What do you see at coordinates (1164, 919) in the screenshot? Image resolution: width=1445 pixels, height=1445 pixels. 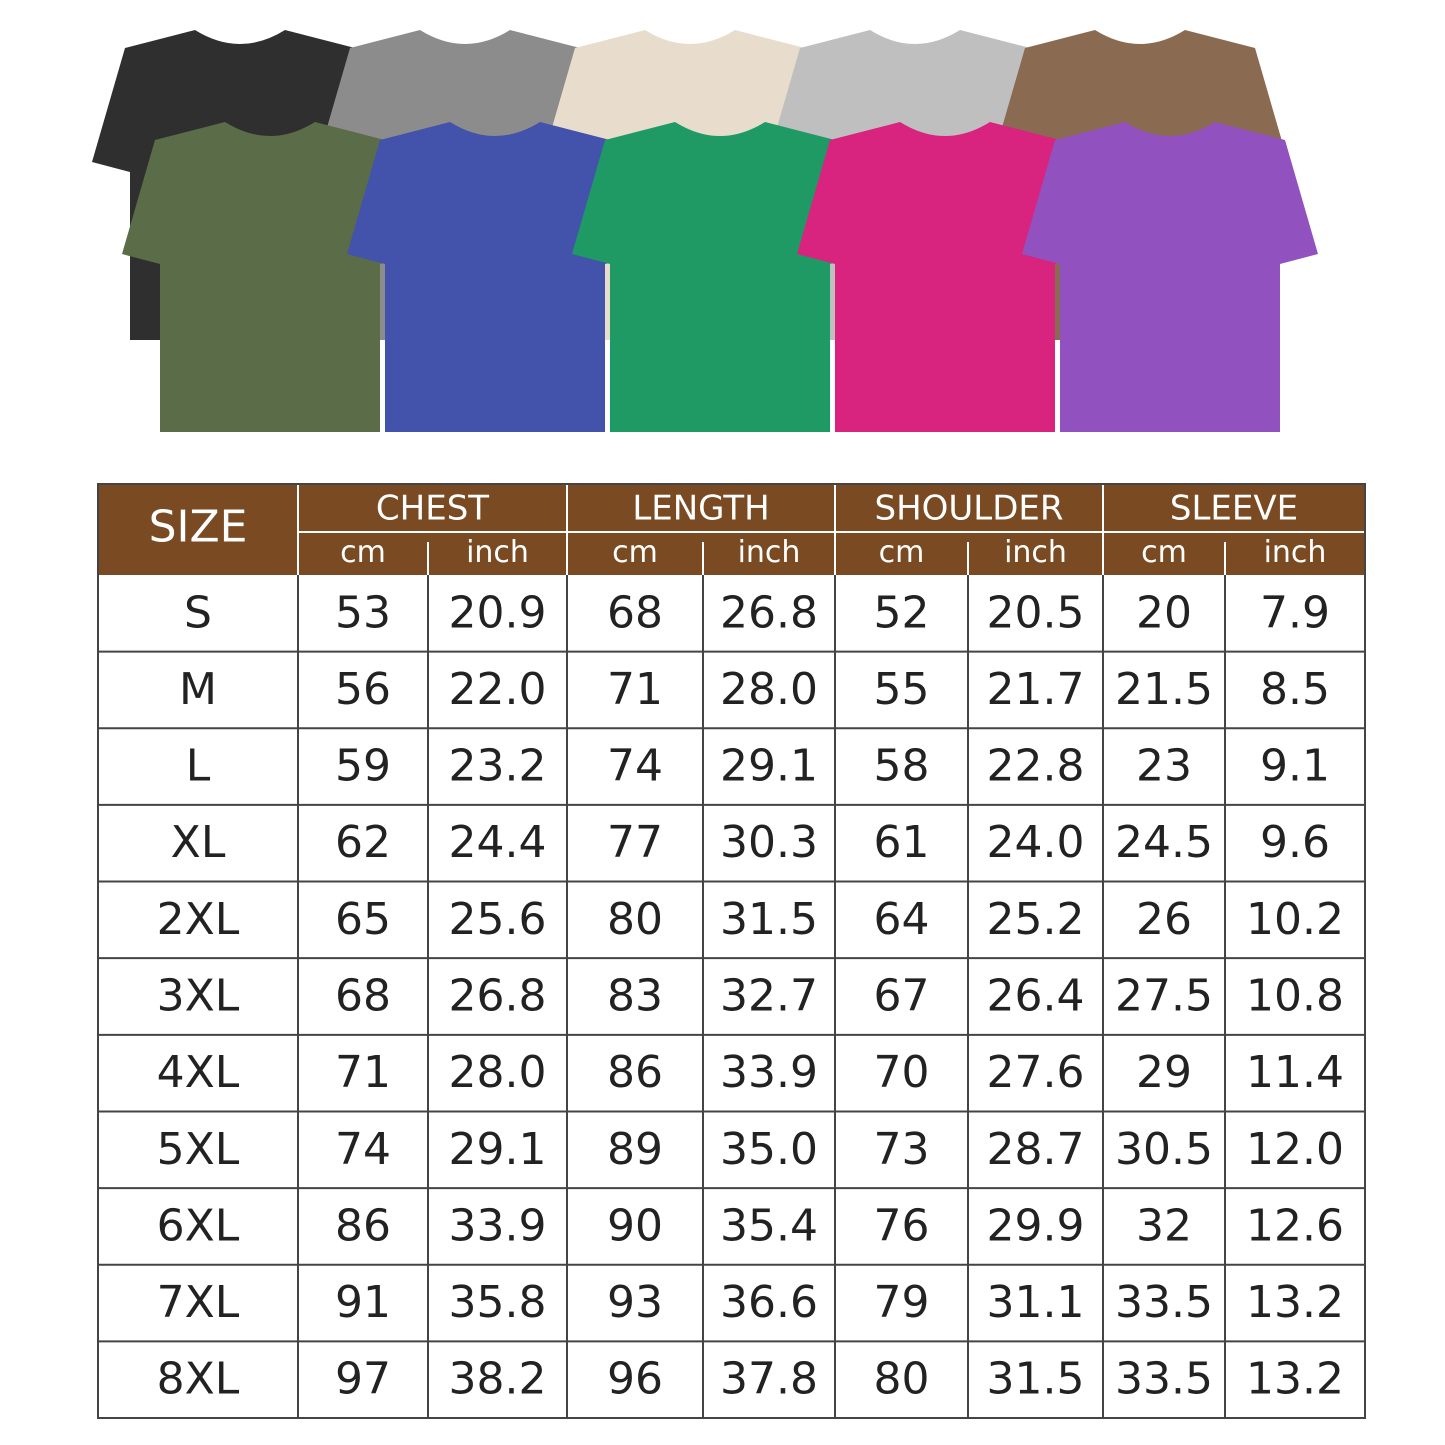 I see `measurement: 26` at bounding box center [1164, 919].